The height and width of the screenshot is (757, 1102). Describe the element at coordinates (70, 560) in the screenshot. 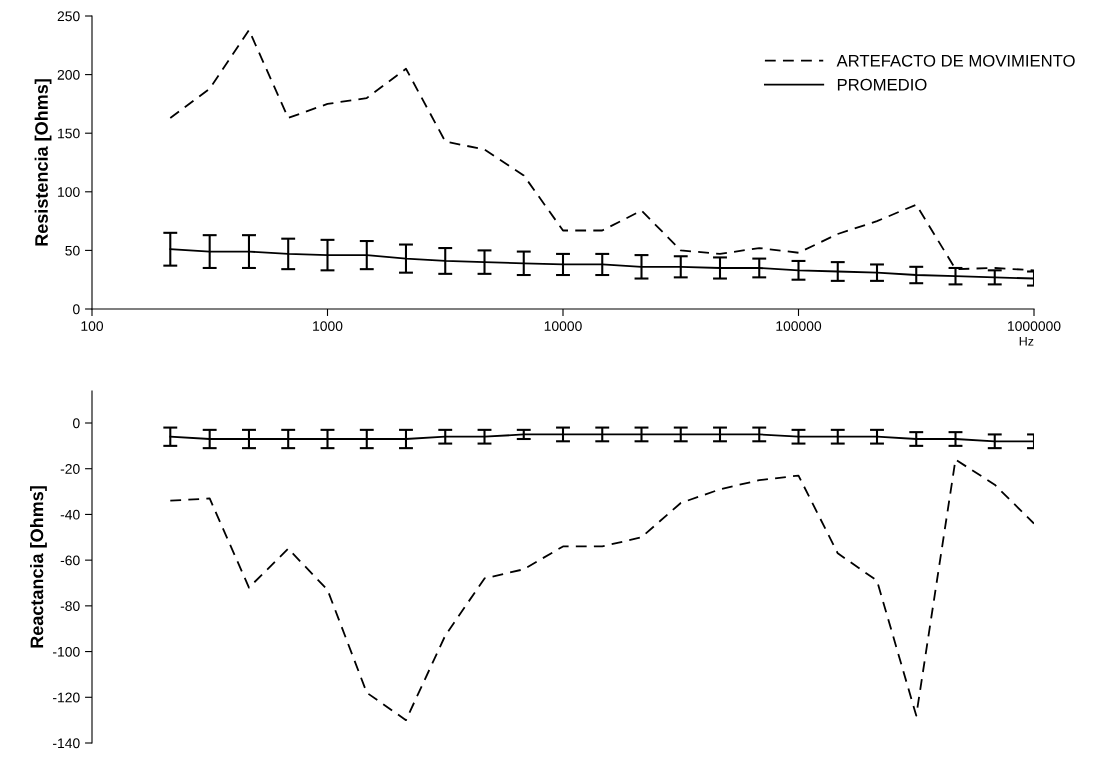

I see `y-tick-label: -60` at that location.